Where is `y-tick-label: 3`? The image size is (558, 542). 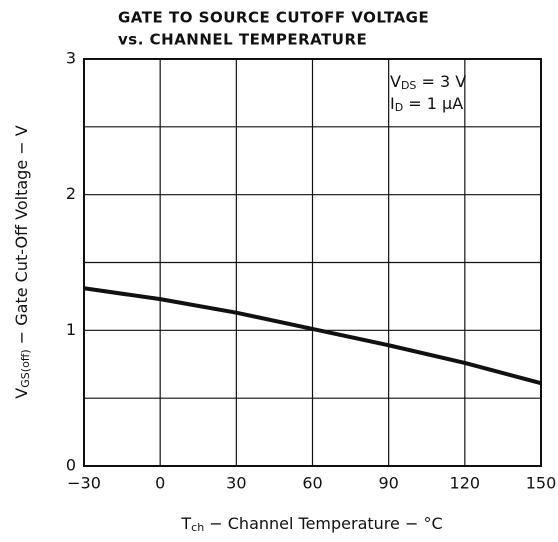
y-tick-label: 3 is located at coordinates (71, 58).